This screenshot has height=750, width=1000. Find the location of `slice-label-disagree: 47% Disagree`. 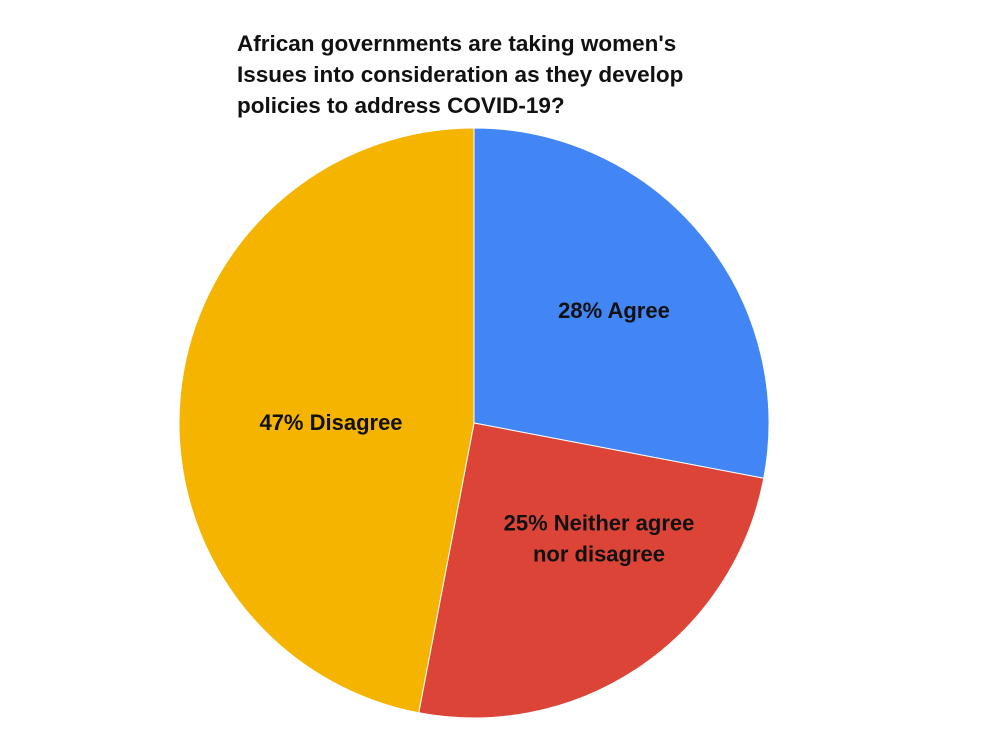

slice-label-disagree: 47% Disagree is located at coordinates (330, 422).